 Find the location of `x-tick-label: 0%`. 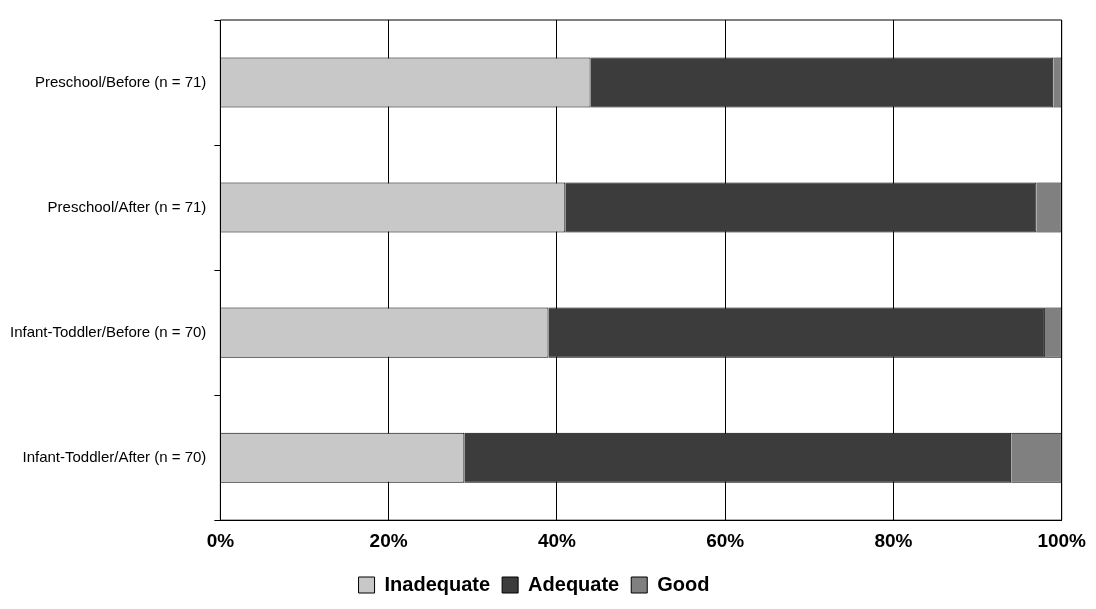

x-tick-label: 0% is located at coordinates (220, 540).